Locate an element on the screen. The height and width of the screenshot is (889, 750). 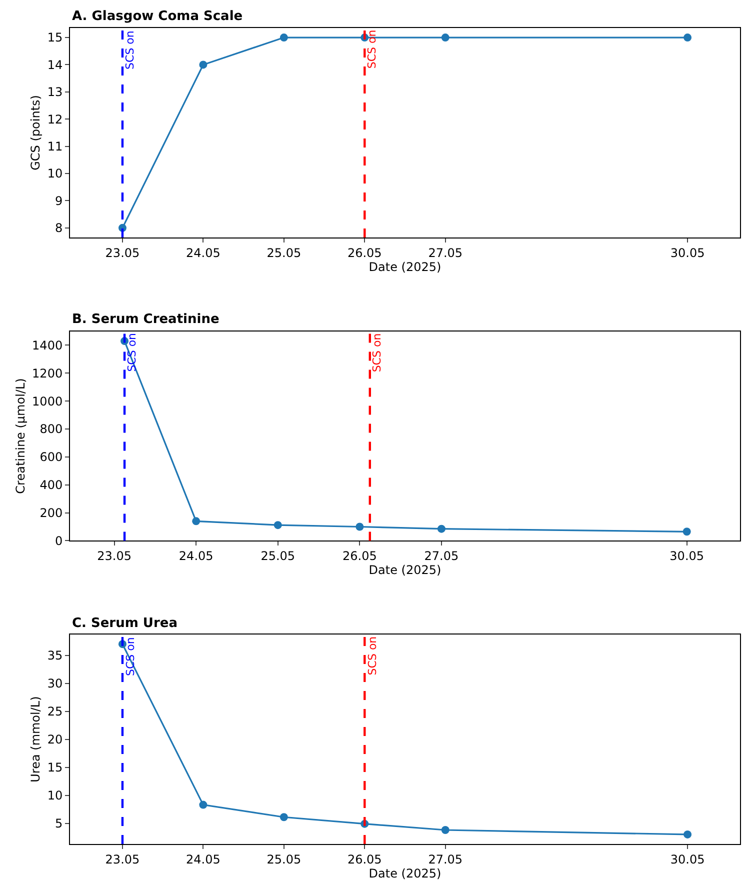
y-tick-label: 13 is located at coordinates (55, 92).